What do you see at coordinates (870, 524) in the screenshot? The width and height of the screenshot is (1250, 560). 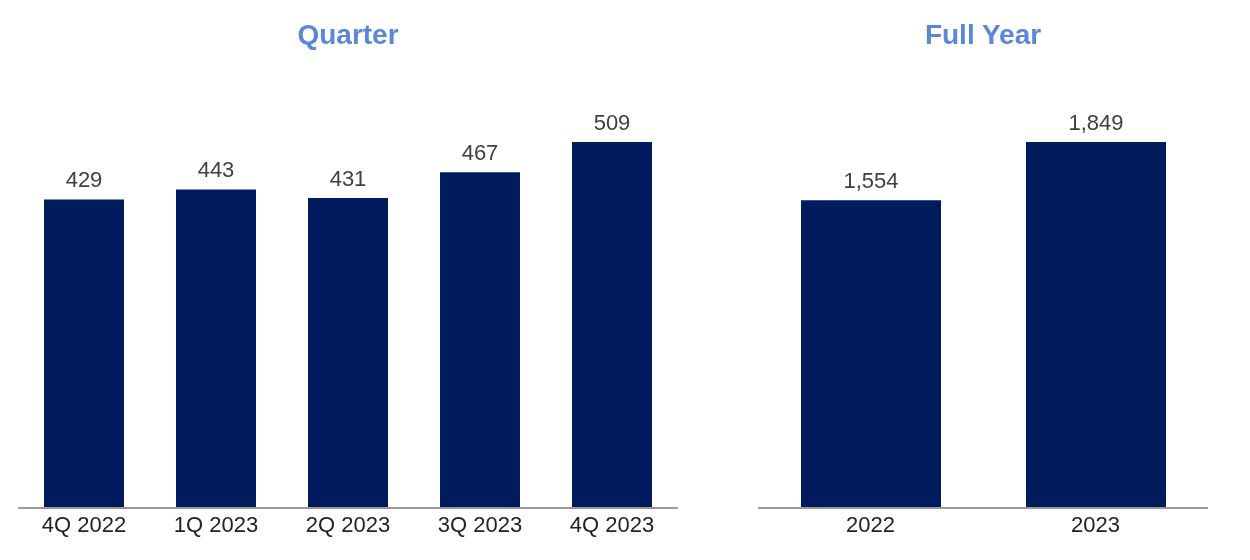 I see `x-tick-label: 2022` at bounding box center [870, 524].